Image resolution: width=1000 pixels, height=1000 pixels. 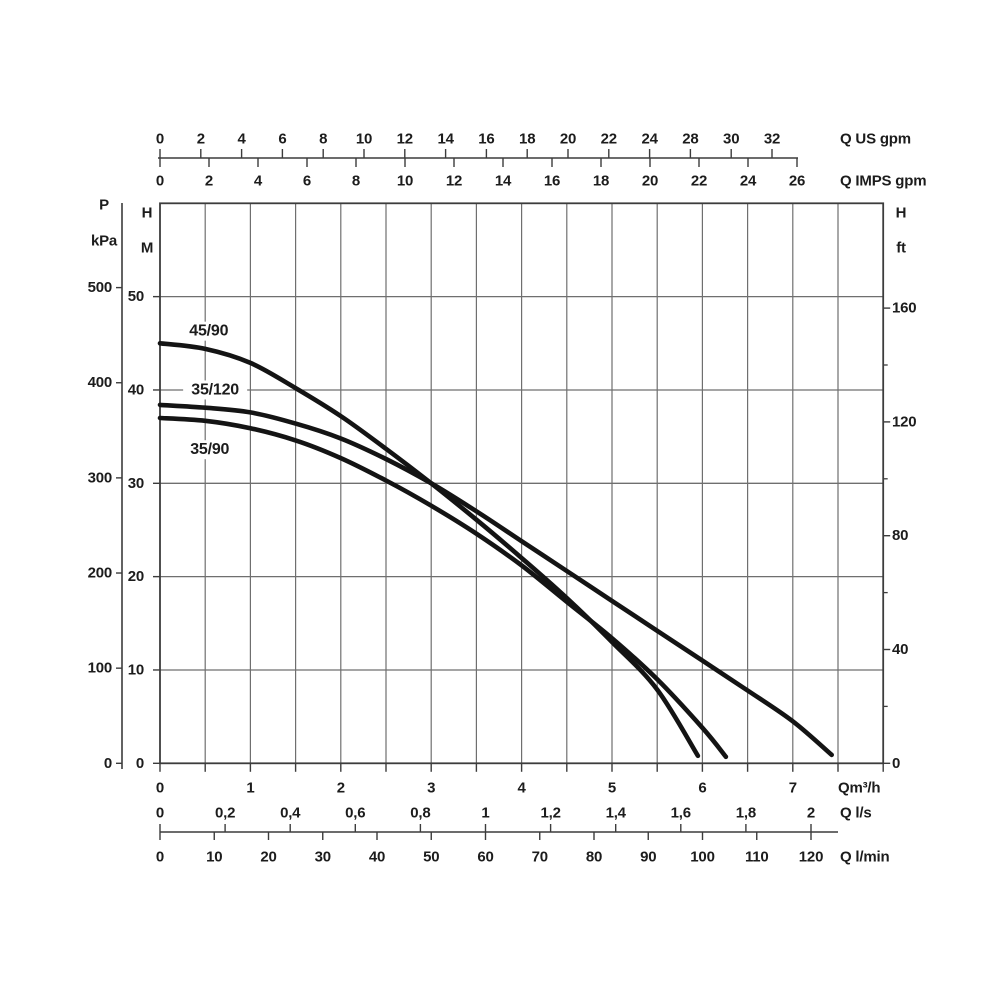 I want to click on kpa-tick-label: 0, so click(x=108, y=763).